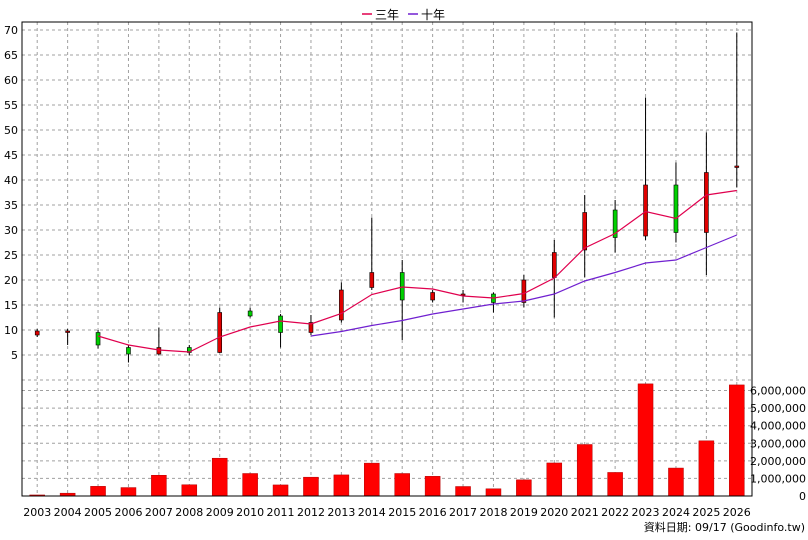 This screenshot has width=808, height=540. I want to click on x-tick-label: 2025, so click(706, 512).